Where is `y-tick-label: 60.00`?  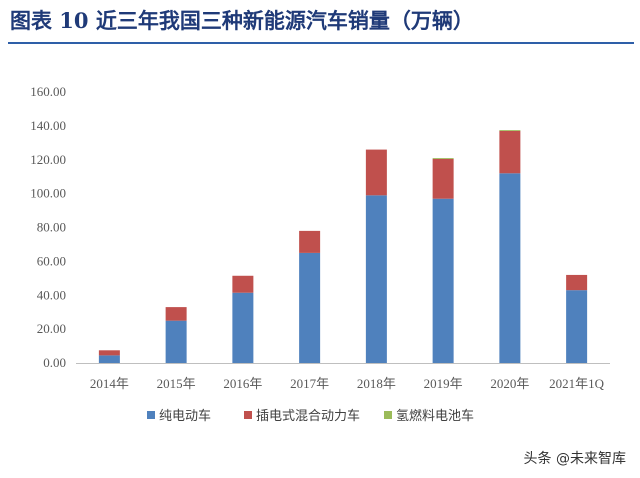 y-tick-label: 60.00 is located at coordinates (51, 260).